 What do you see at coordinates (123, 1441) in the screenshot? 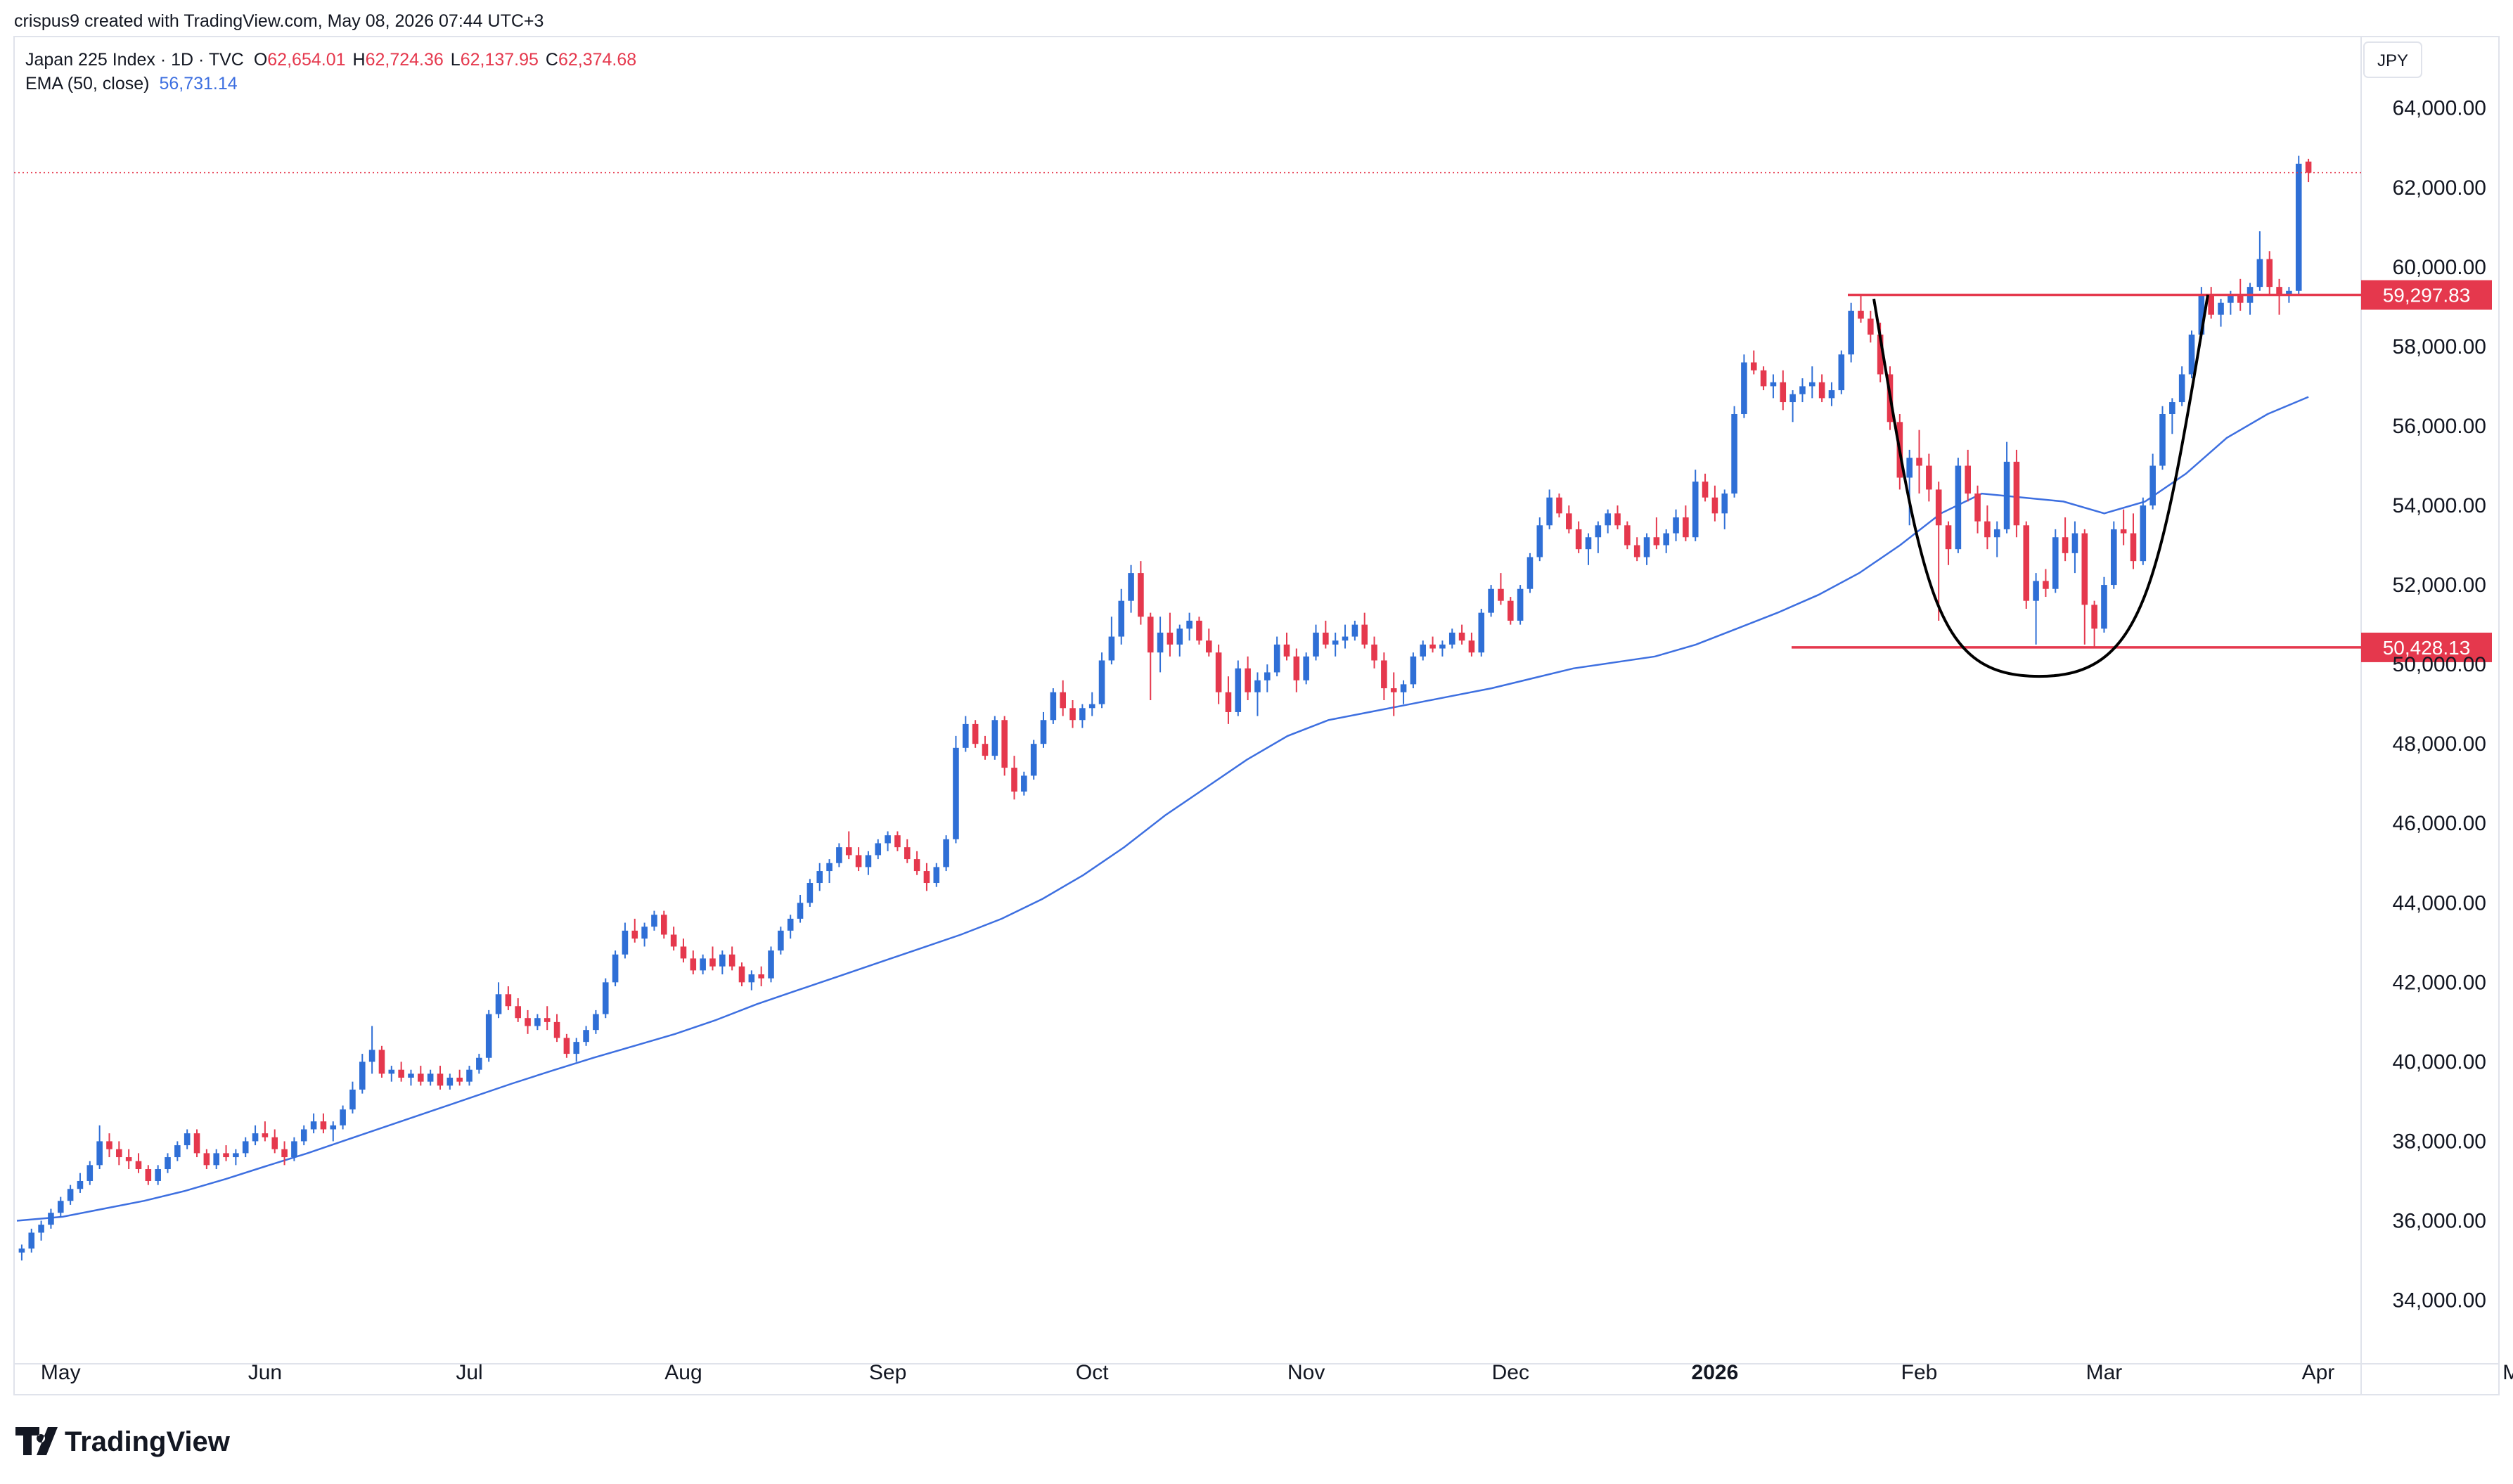
I see `tradingview-logo: TradingView` at bounding box center [123, 1441].